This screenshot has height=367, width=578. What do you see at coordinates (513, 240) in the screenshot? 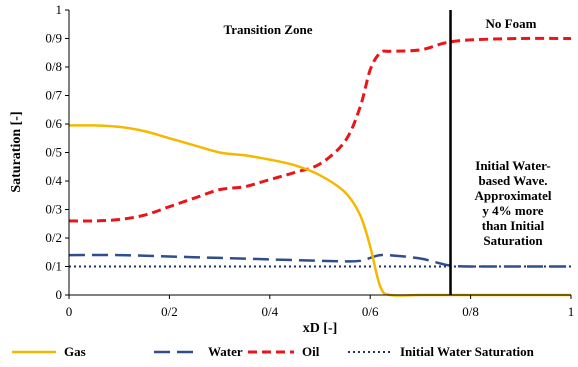
I see `annotation-note-line: Saturation` at bounding box center [513, 240].